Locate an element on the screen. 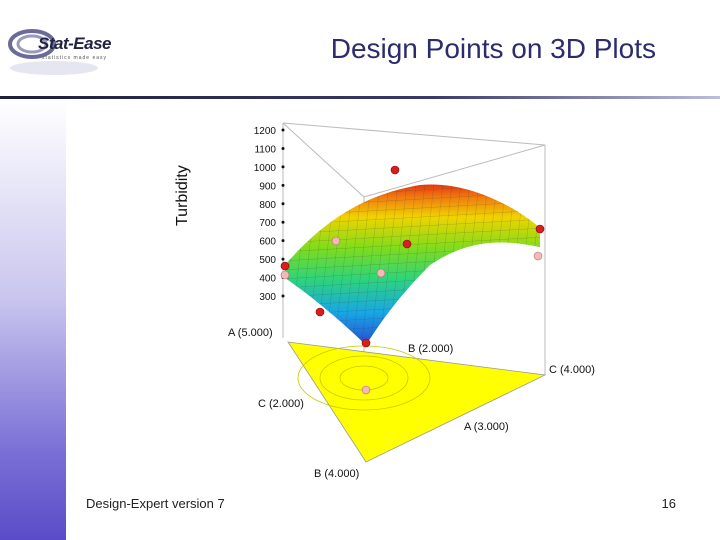 The height and width of the screenshot is (540, 720). axis-label-a-right: A (3.000) is located at coordinates (486, 427).